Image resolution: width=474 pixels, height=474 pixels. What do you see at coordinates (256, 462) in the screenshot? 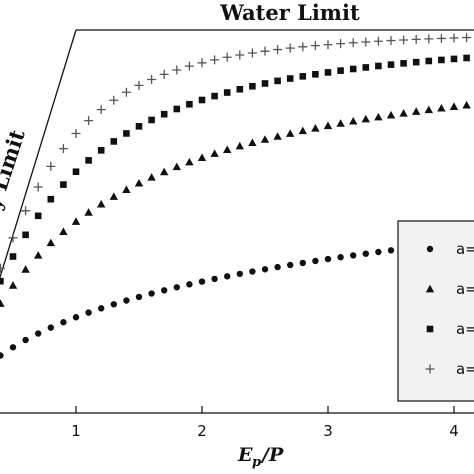
I see `x-axis-label-sub: p` at bounding box center [256, 462].